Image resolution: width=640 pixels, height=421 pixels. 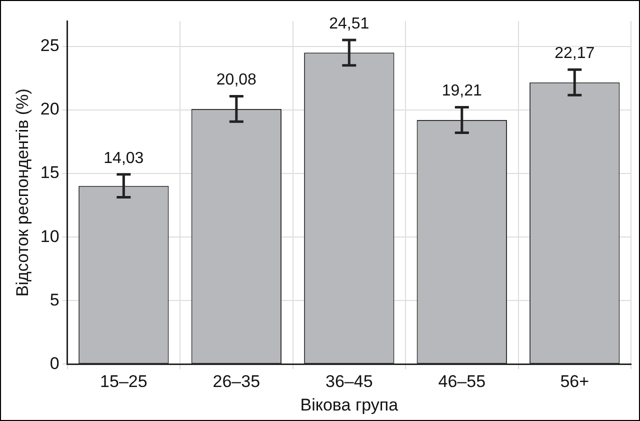 I want to click on data-label: 14,03, so click(x=124, y=158).